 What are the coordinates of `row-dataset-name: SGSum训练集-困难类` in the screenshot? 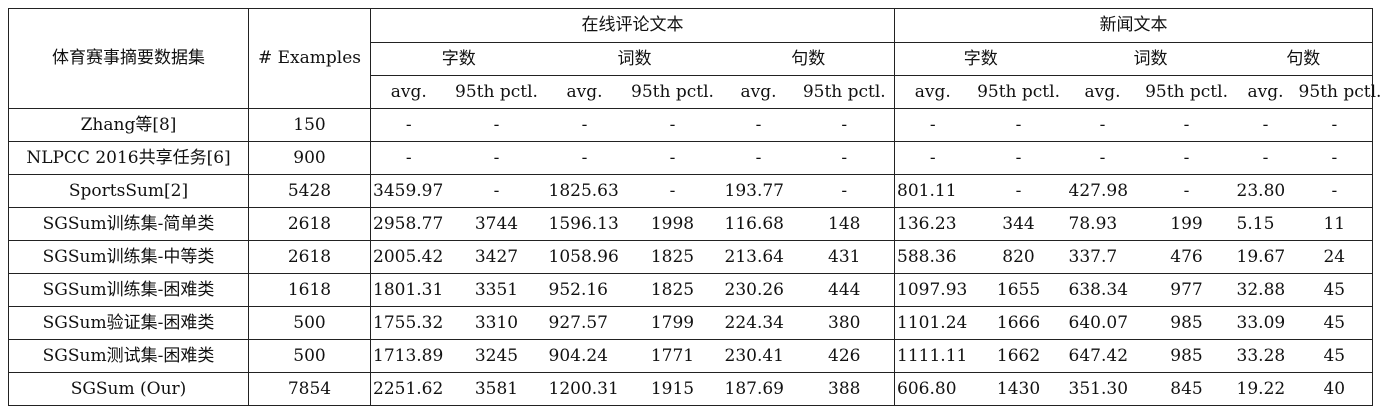 It's located at (128, 290).